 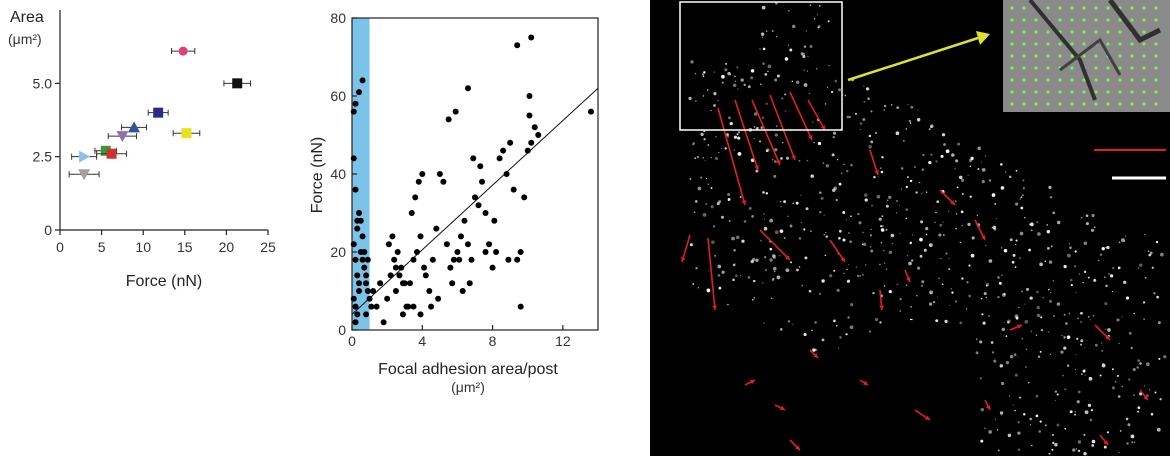 I want to click on y-tick-label: 60, so click(x=338, y=96).